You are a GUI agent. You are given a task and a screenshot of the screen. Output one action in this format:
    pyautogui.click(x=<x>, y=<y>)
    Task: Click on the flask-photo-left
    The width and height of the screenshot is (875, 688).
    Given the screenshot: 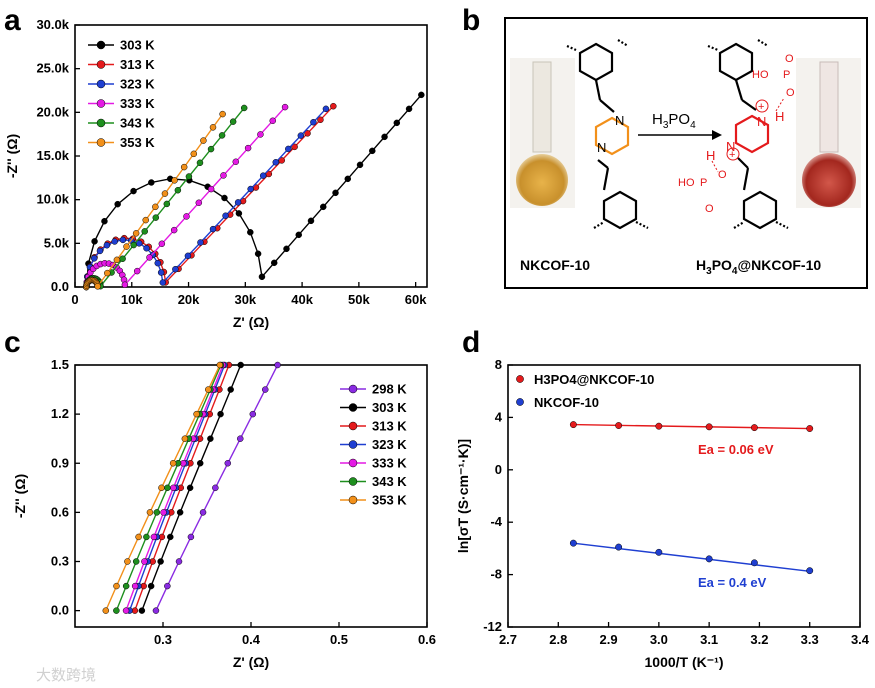 What is the action you would take?
    pyautogui.click(x=542, y=133)
    